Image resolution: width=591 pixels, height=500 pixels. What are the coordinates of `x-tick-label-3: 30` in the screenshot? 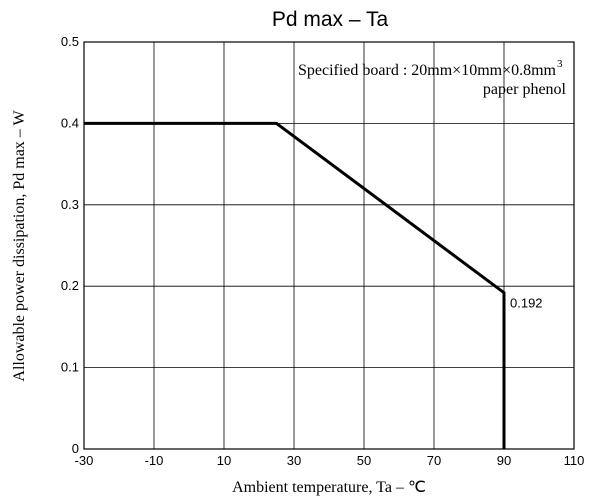 It's located at (294, 460).